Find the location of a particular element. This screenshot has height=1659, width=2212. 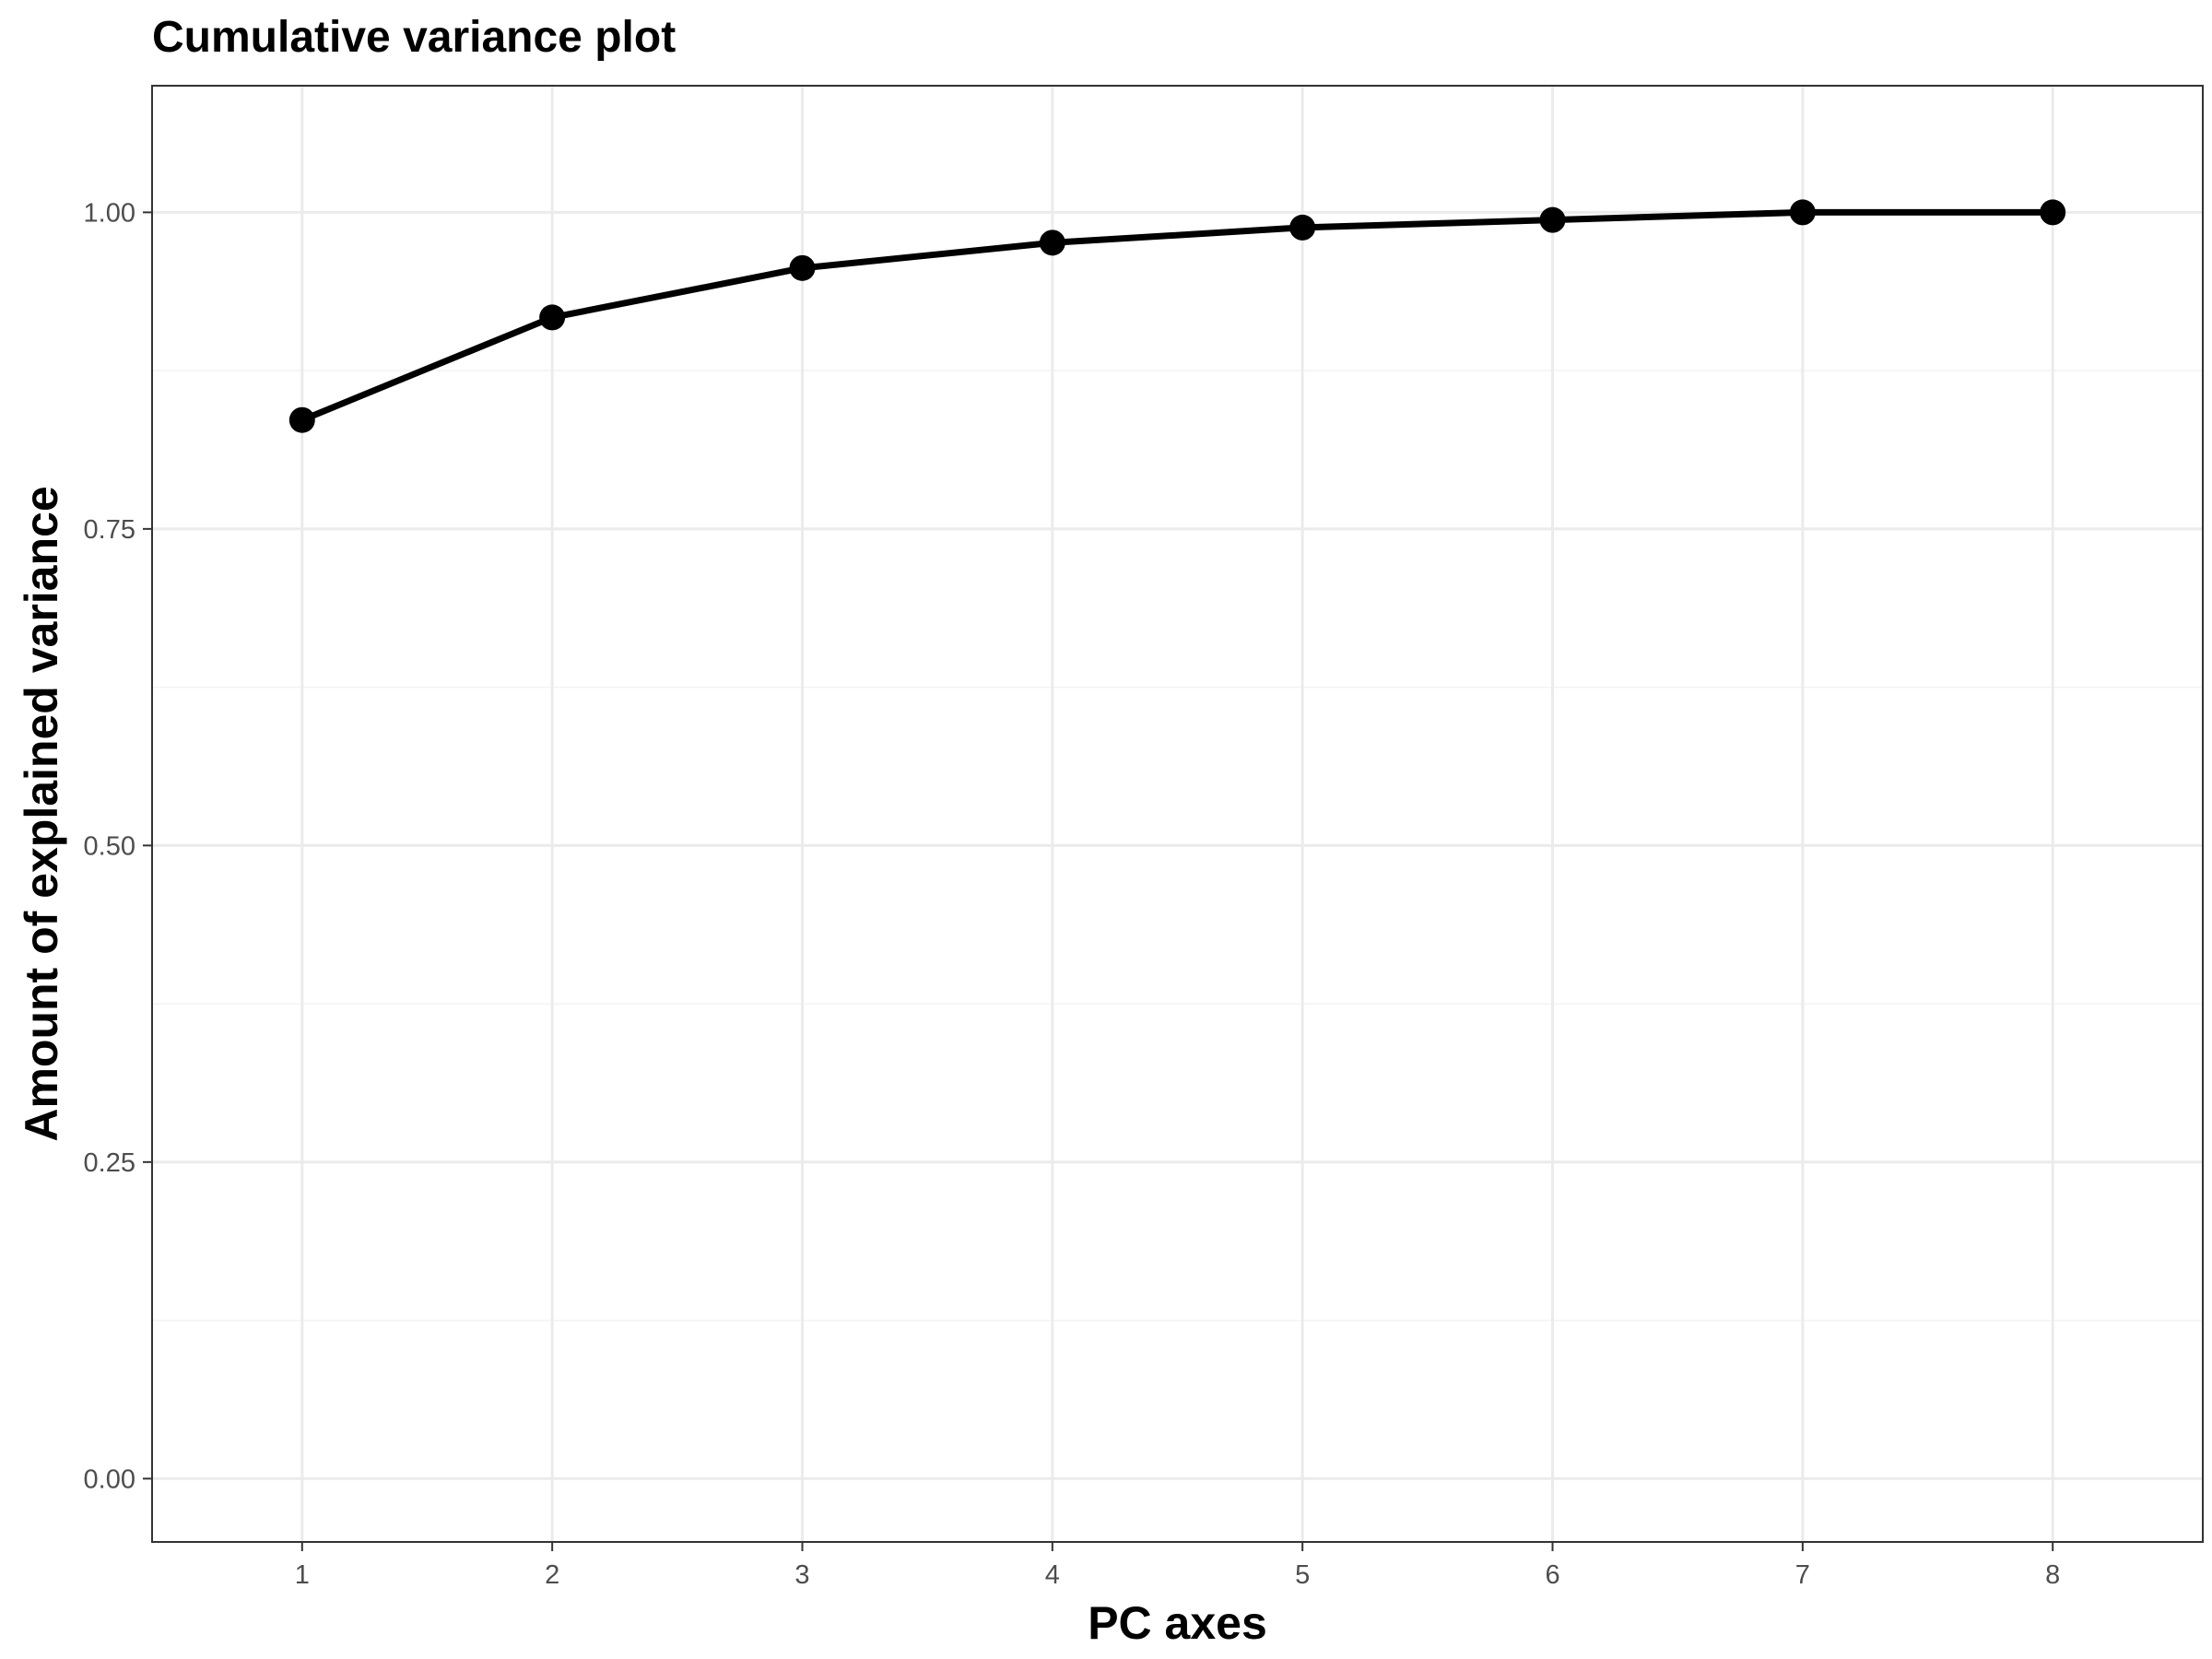

y-tick-label: 0.25 is located at coordinates (109, 1163).